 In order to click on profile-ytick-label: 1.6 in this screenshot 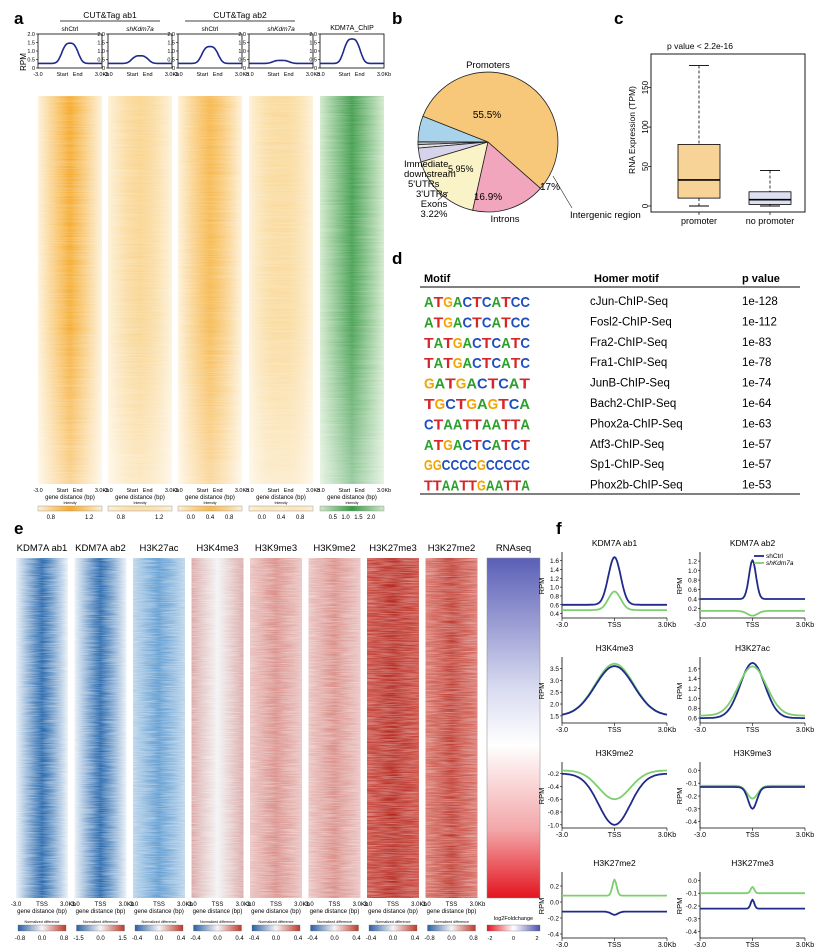, I will do `click(554, 561)`.